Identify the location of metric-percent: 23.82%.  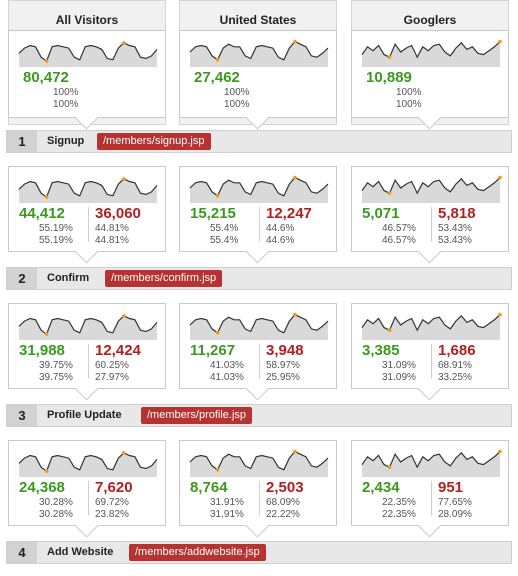
(112, 514).